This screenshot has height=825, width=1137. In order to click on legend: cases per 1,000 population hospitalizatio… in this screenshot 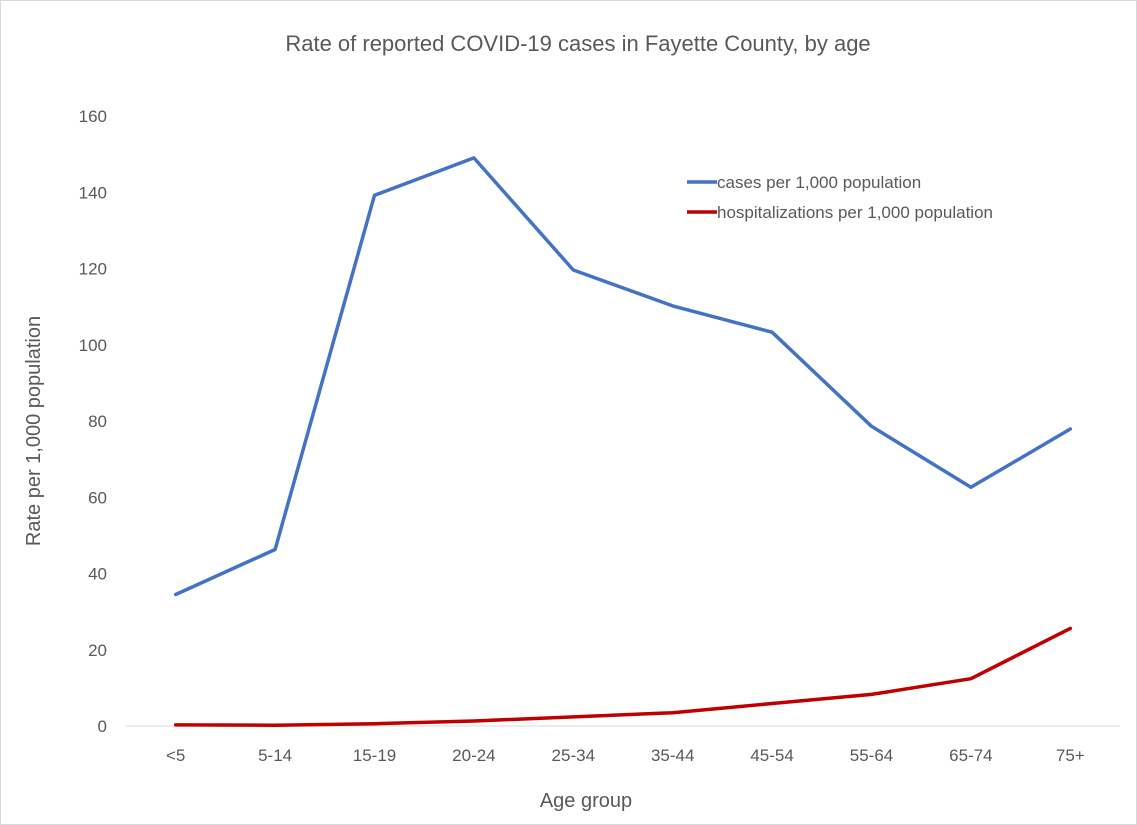, I will do `click(840, 197)`.